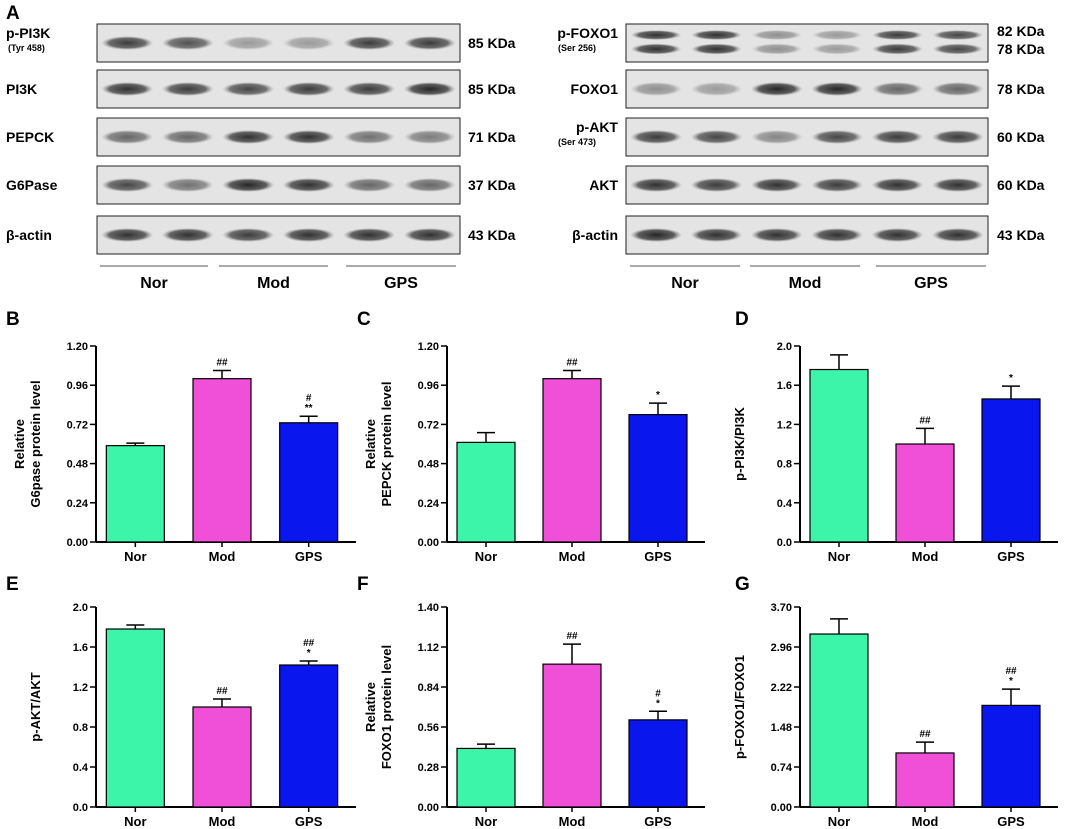  What do you see at coordinates (739, 444) in the screenshot?
I see `y-axis-label: p-PI3K/PI3K` at bounding box center [739, 444].